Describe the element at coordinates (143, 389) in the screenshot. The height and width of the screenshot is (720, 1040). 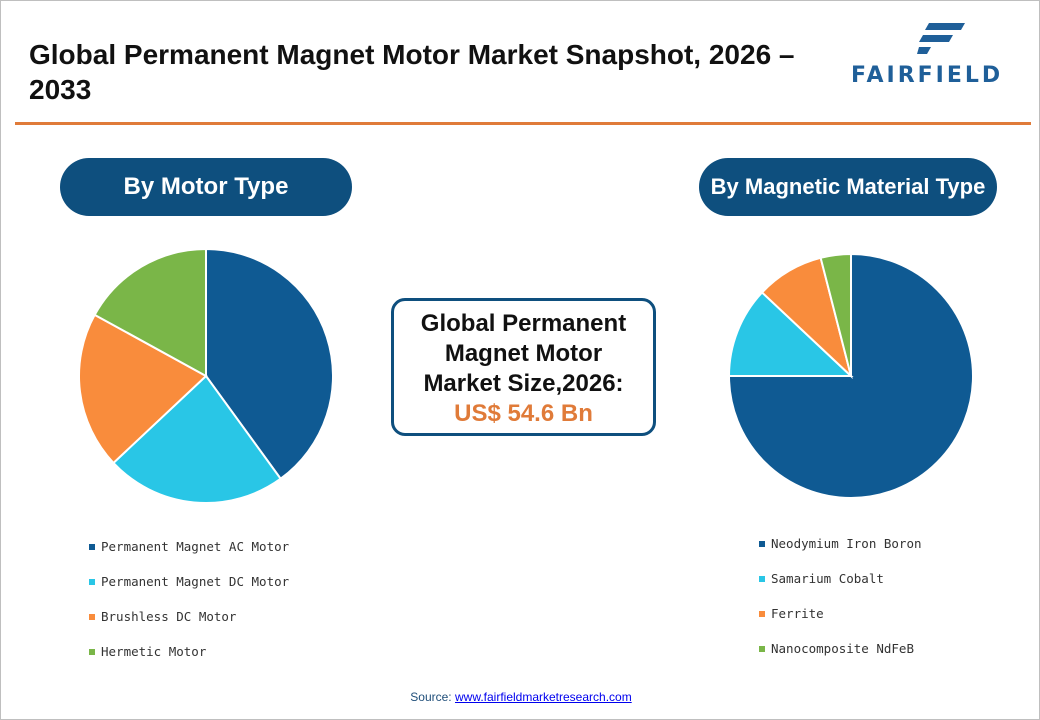
I see `pie-slice-brushless-dc-motor` at that location.